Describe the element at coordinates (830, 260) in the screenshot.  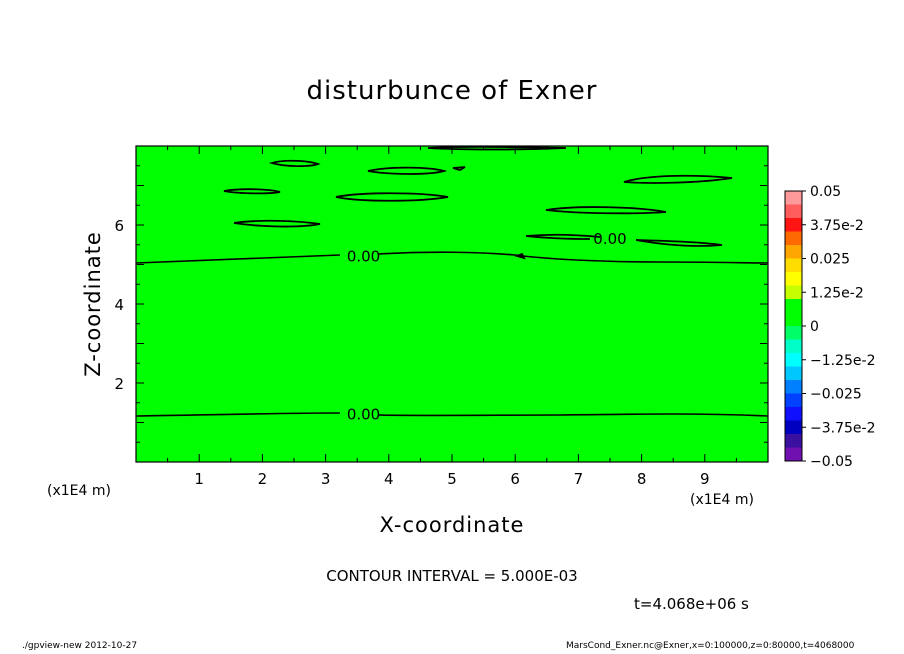
I see `colorbar-label: 0.025` at that location.